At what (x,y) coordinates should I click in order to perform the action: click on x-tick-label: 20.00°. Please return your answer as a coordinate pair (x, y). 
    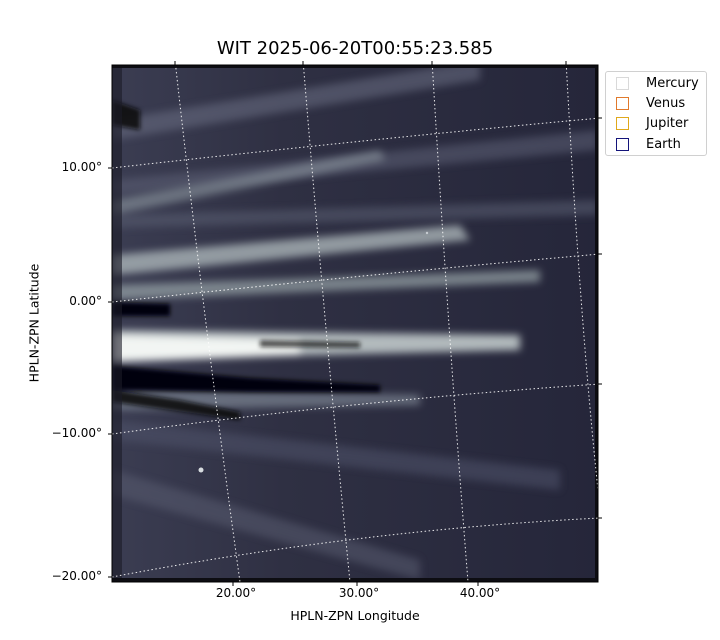
    Looking at the image, I should click on (236, 593).